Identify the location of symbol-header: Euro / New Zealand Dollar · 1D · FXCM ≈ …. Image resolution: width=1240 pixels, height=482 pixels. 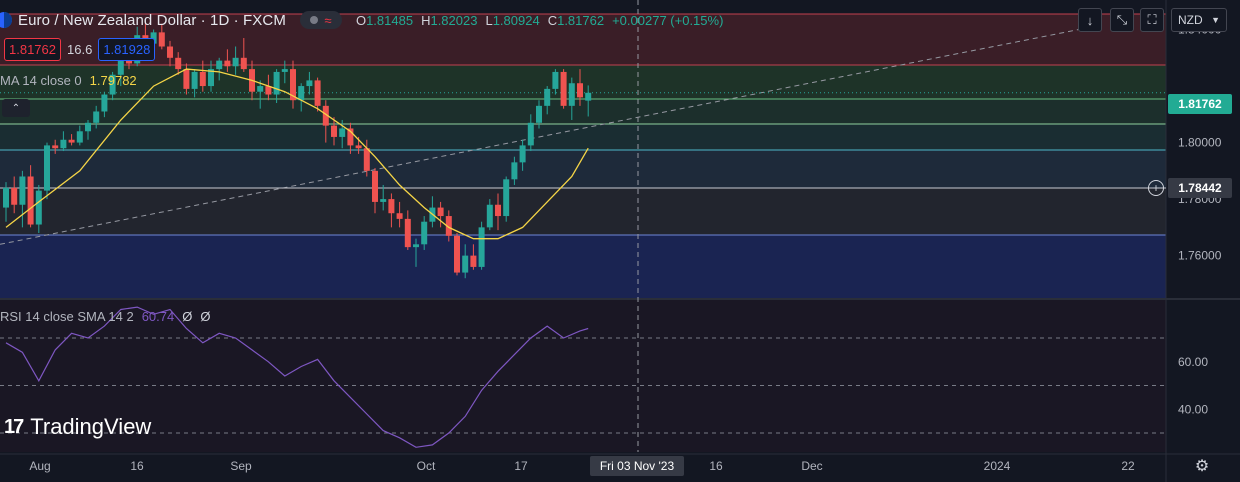
(361, 20).